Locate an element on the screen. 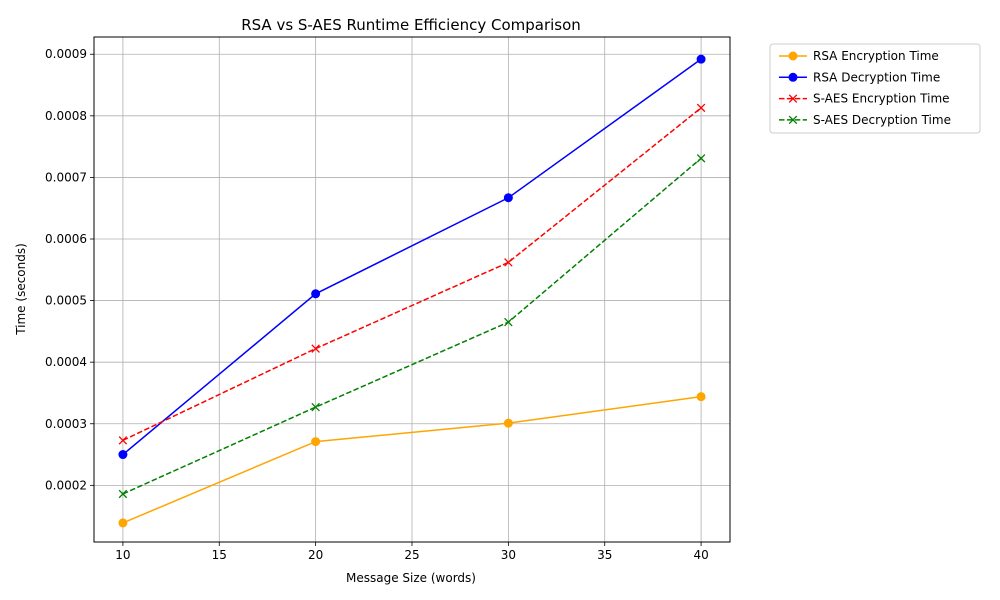  legend-entry: RSA Encryption Time is located at coordinates (859, 56).